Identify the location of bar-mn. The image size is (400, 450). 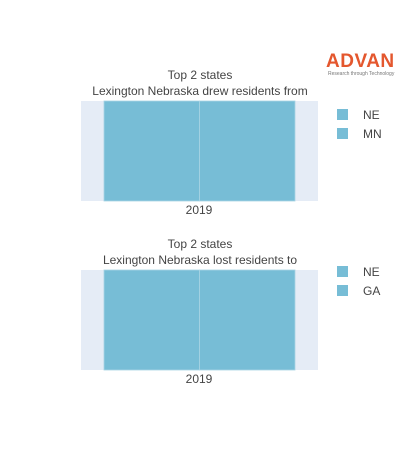
(247, 151).